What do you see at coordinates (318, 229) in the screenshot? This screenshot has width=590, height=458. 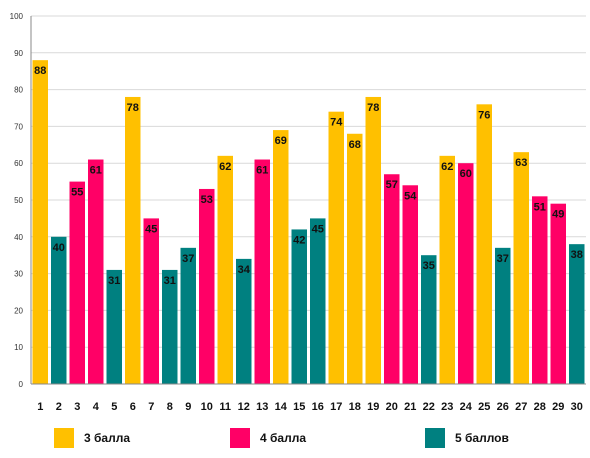 I see `data-label: 45` at bounding box center [318, 229].